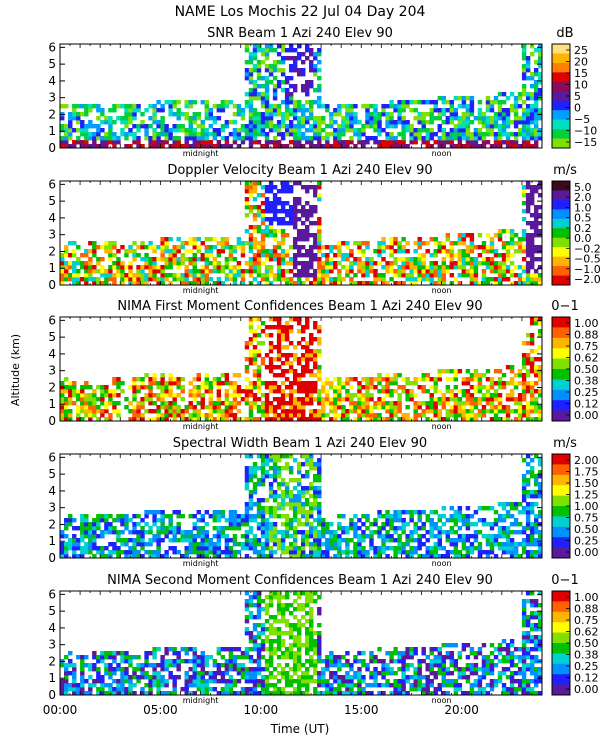 The image size is (600, 750). What do you see at coordinates (461, 710) in the screenshot?
I see `x-tick-label: 20:00` at bounding box center [461, 710].